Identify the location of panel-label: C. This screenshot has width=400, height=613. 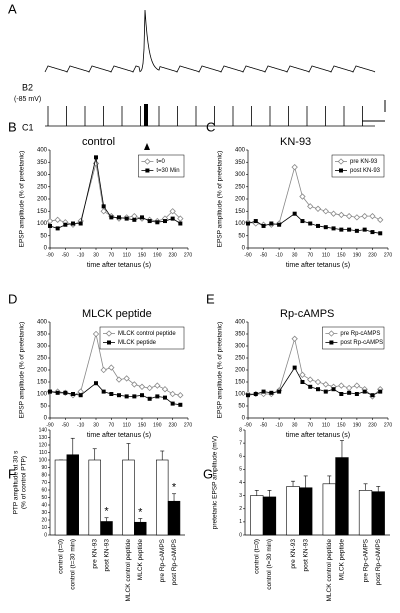
(210, 126).